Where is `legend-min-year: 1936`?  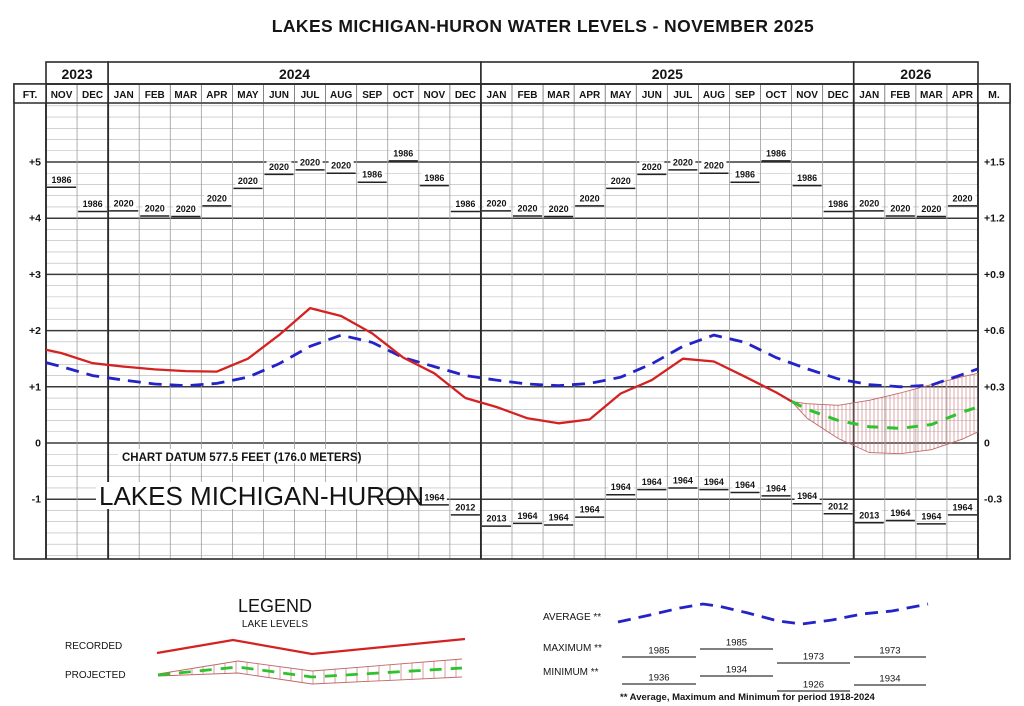
legend-min-year: 1936 is located at coordinates (658, 678).